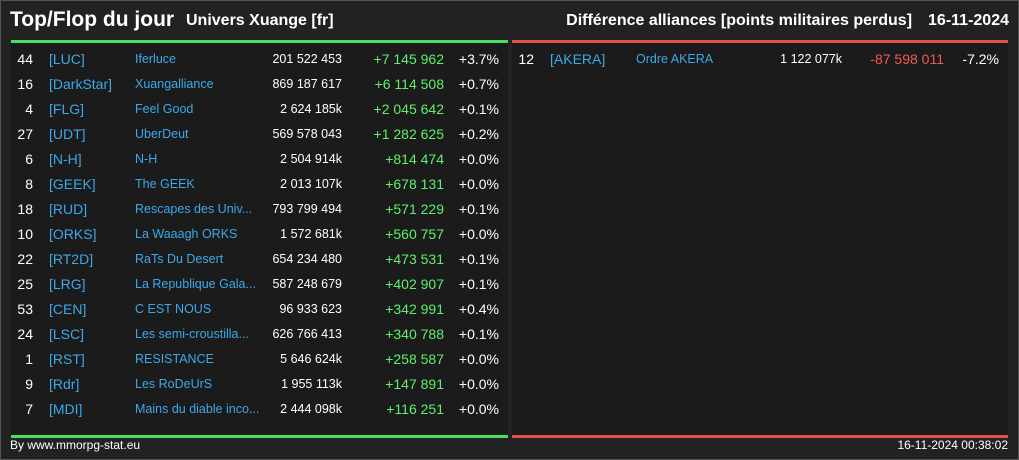 This screenshot has width=1019, height=460. What do you see at coordinates (25, 309) in the screenshot?
I see `rank-cell: 53` at bounding box center [25, 309].